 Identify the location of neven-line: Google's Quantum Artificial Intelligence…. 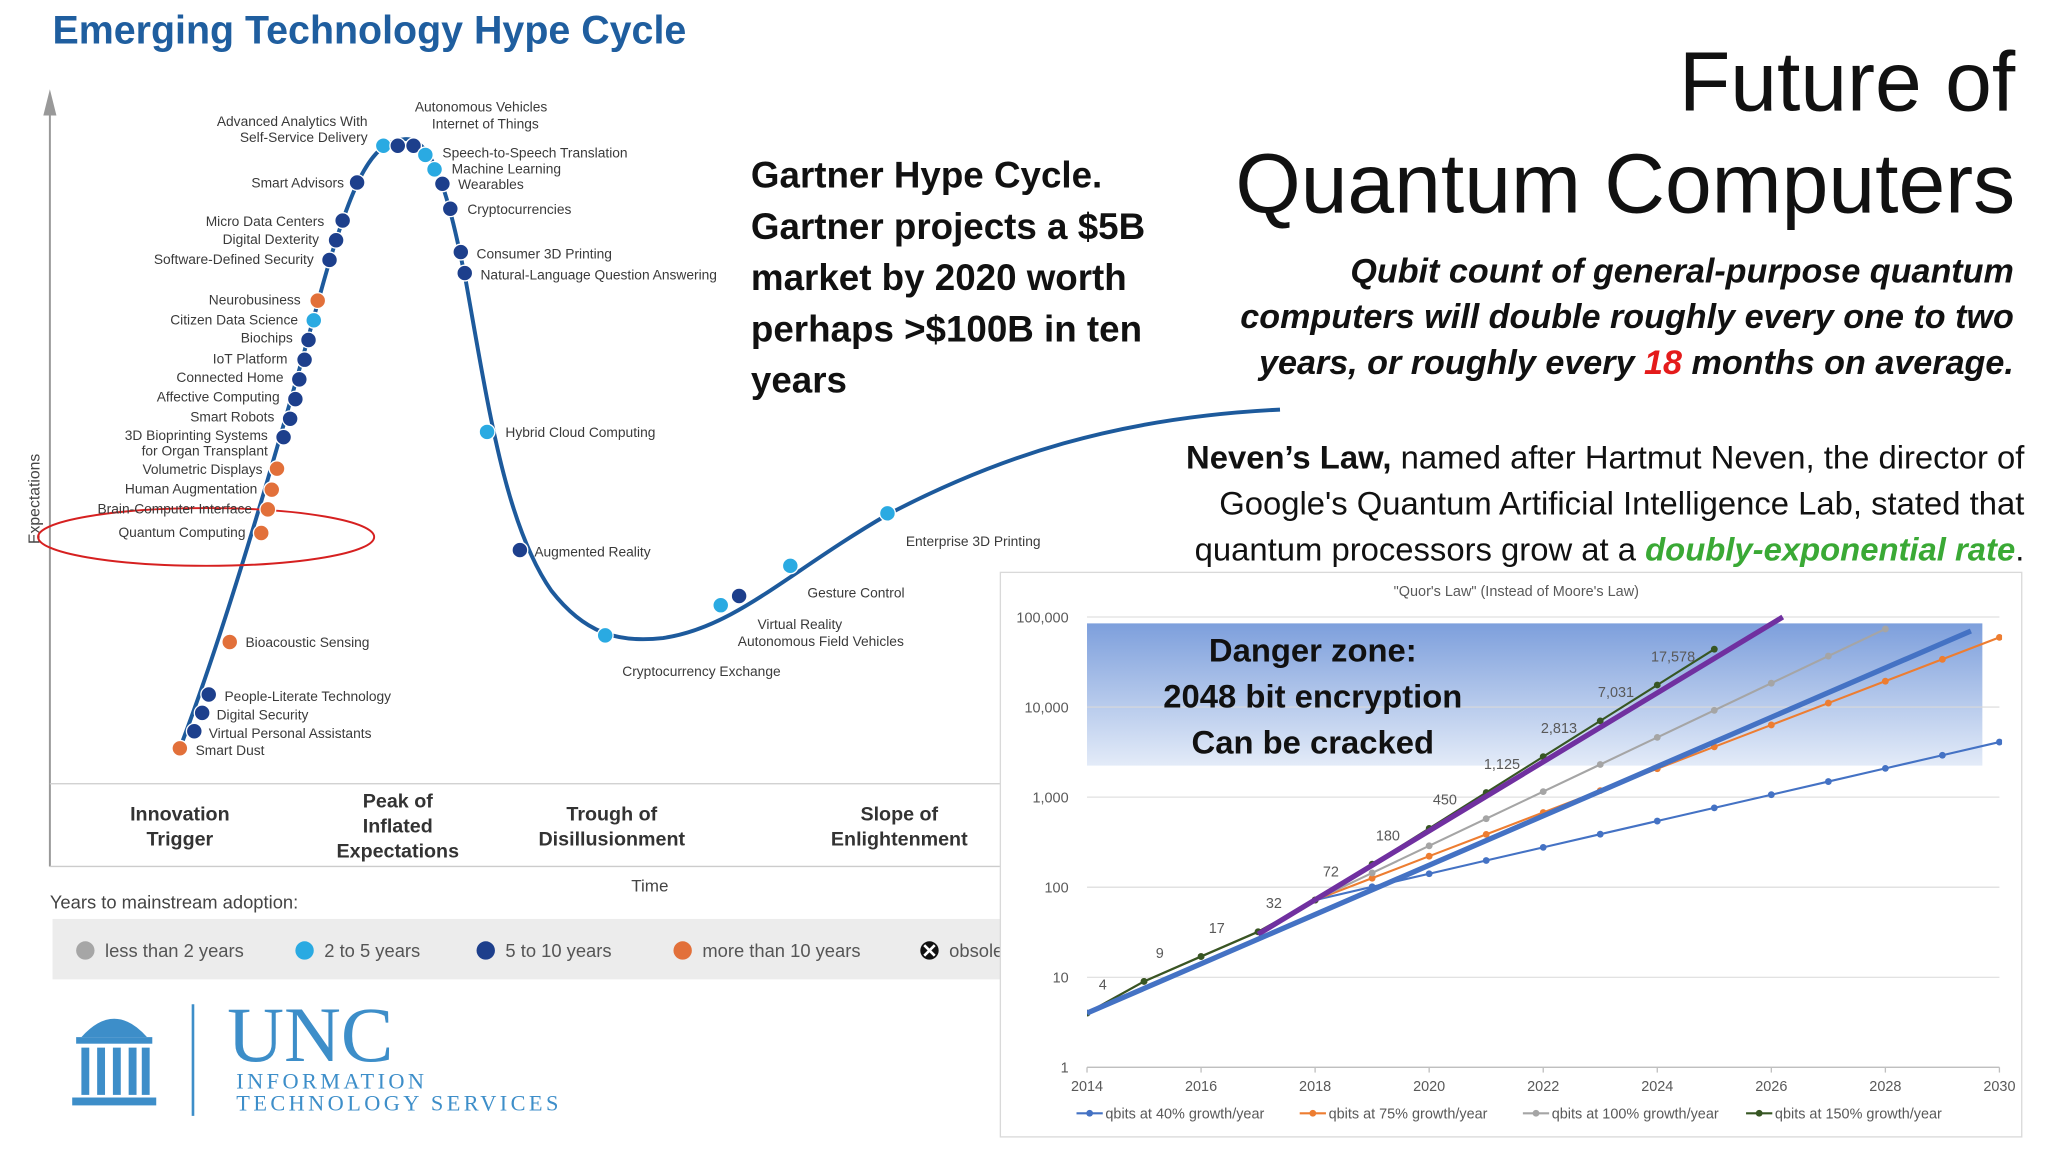
(1621, 503).